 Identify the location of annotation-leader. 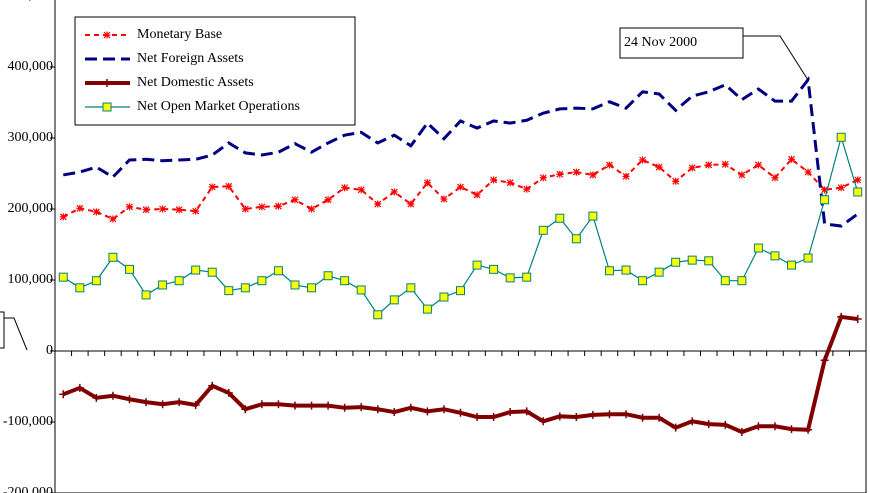
(776, 58).